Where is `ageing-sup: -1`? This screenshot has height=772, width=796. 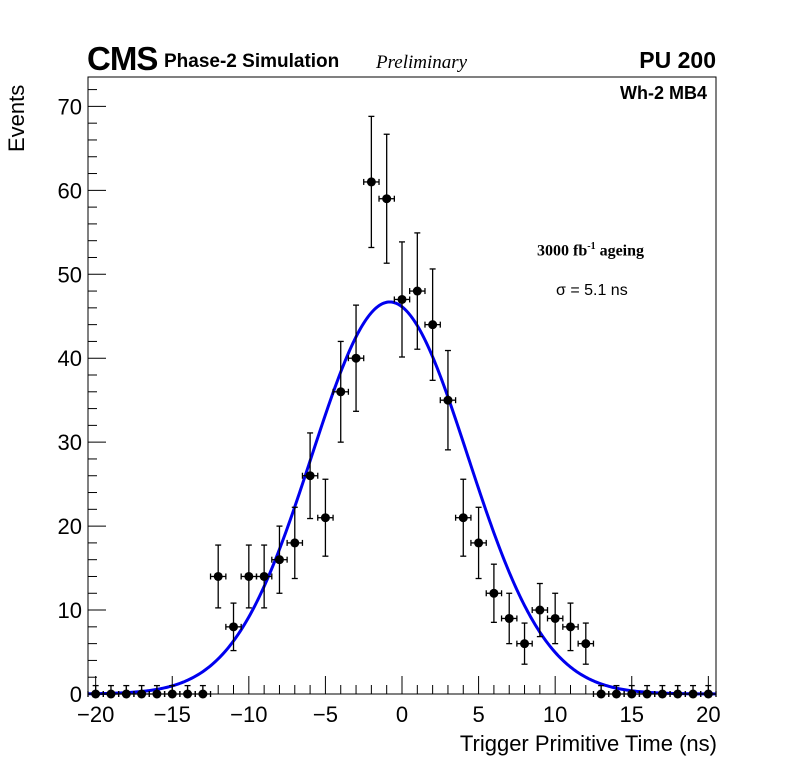
ageing-sup: -1 is located at coordinates (591, 246).